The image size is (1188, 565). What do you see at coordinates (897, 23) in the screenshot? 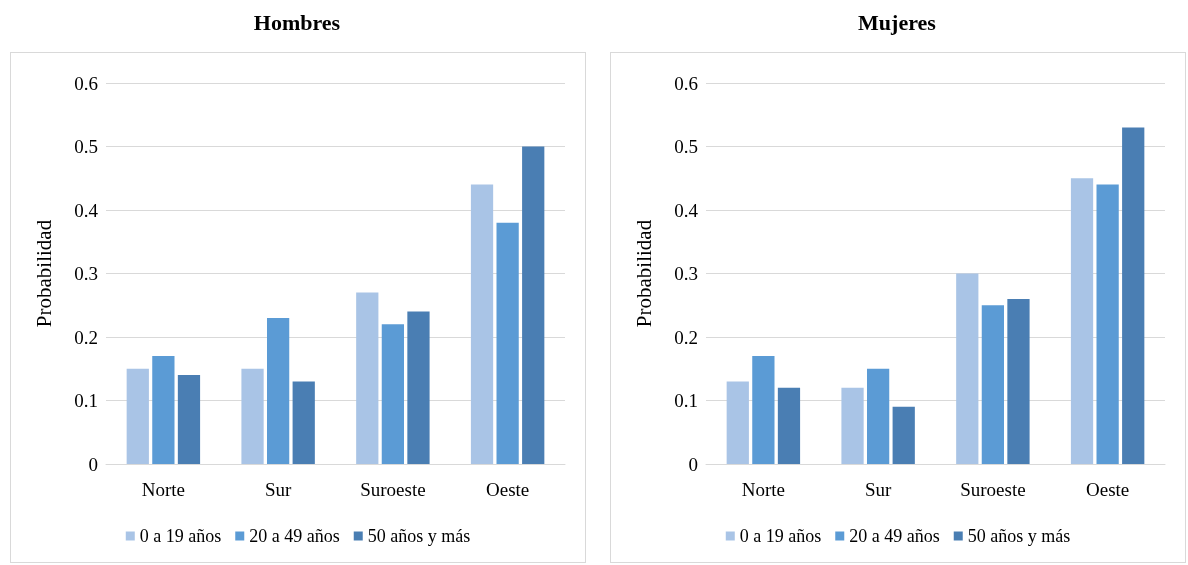
I see `chart-title: Mujeres` at bounding box center [897, 23].